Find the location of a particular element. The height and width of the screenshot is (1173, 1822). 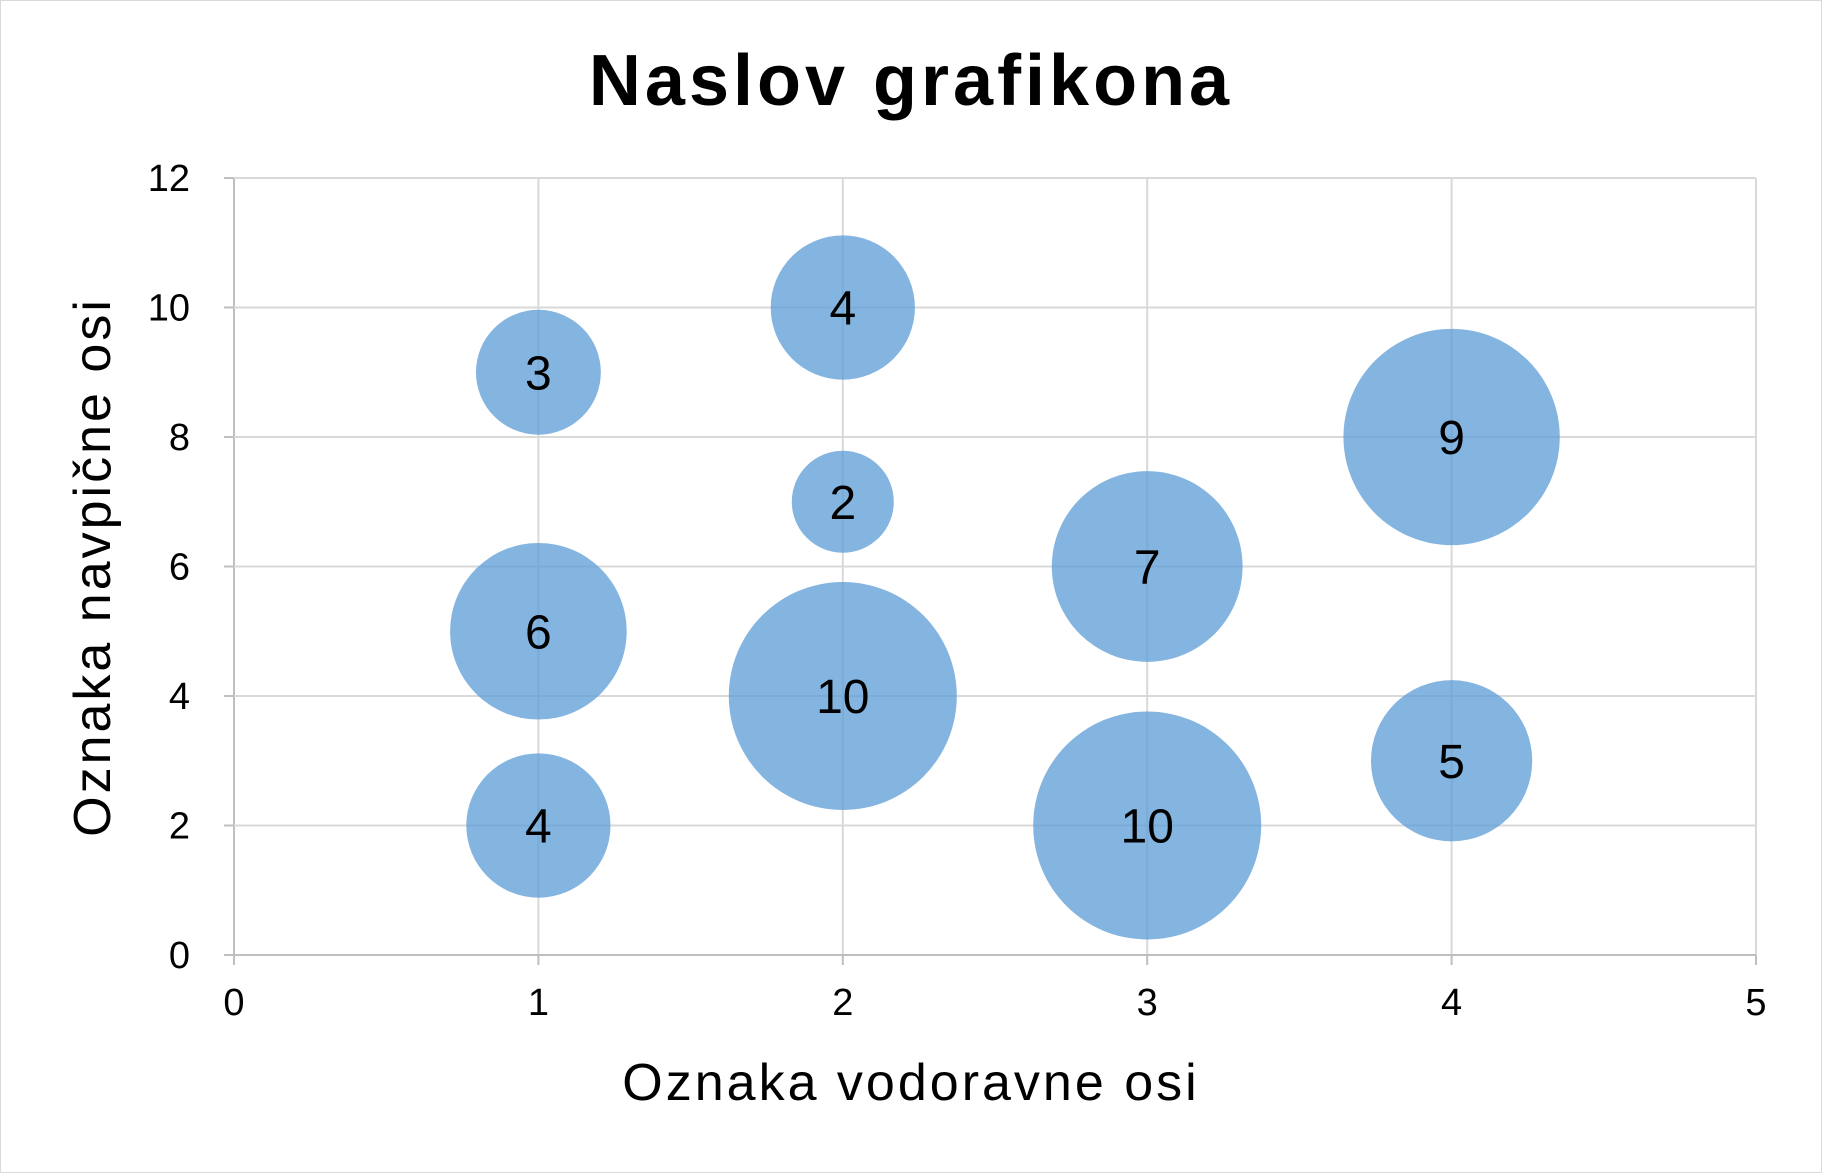

y-tick-label: 12 is located at coordinates (169, 179).